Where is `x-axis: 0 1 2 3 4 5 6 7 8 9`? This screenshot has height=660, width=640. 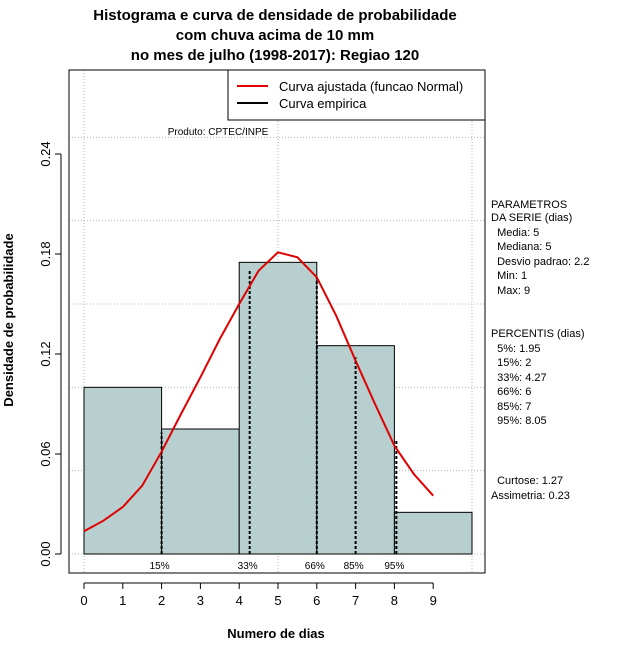
x-axis: 0 1 2 3 4 5 6 7 8 9 is located at coordinates (258, 595).